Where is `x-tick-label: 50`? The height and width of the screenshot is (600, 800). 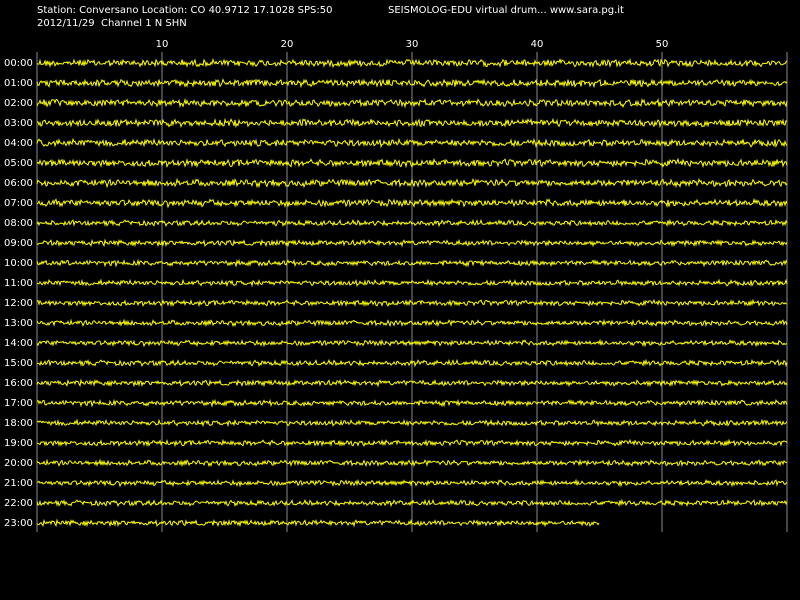
x-tick-label: 50 is located at coordinates (662, 44).